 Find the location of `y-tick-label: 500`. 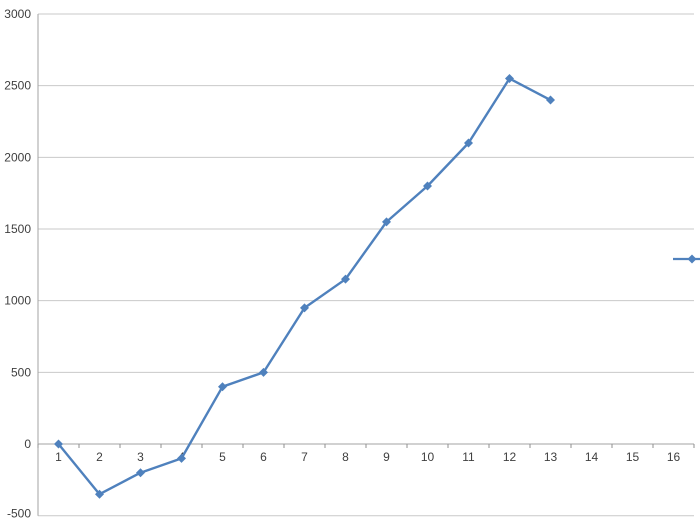

y-tick-label: 500 is located at coordinates (21, 372).